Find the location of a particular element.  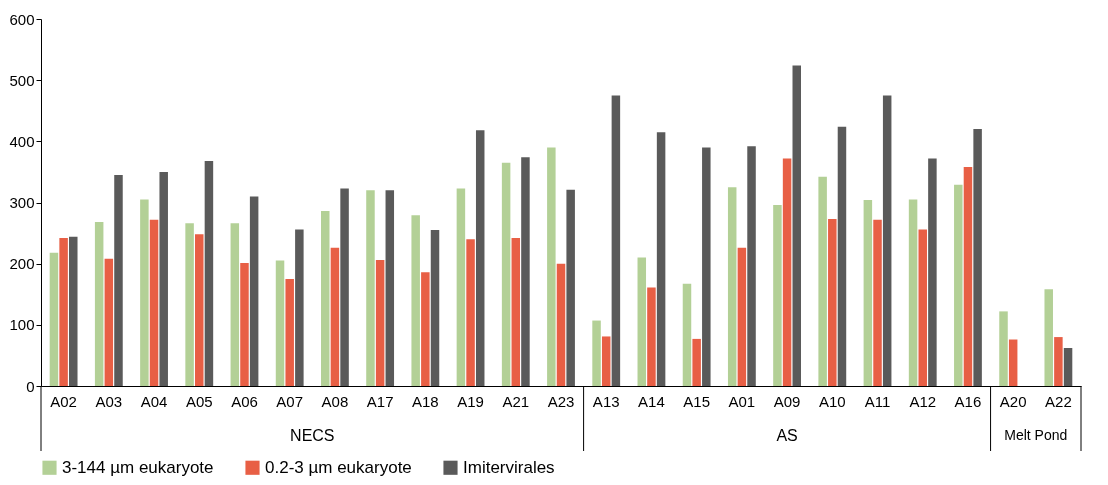

x-tick-label: A22 is located at coordinates (1058, 401).